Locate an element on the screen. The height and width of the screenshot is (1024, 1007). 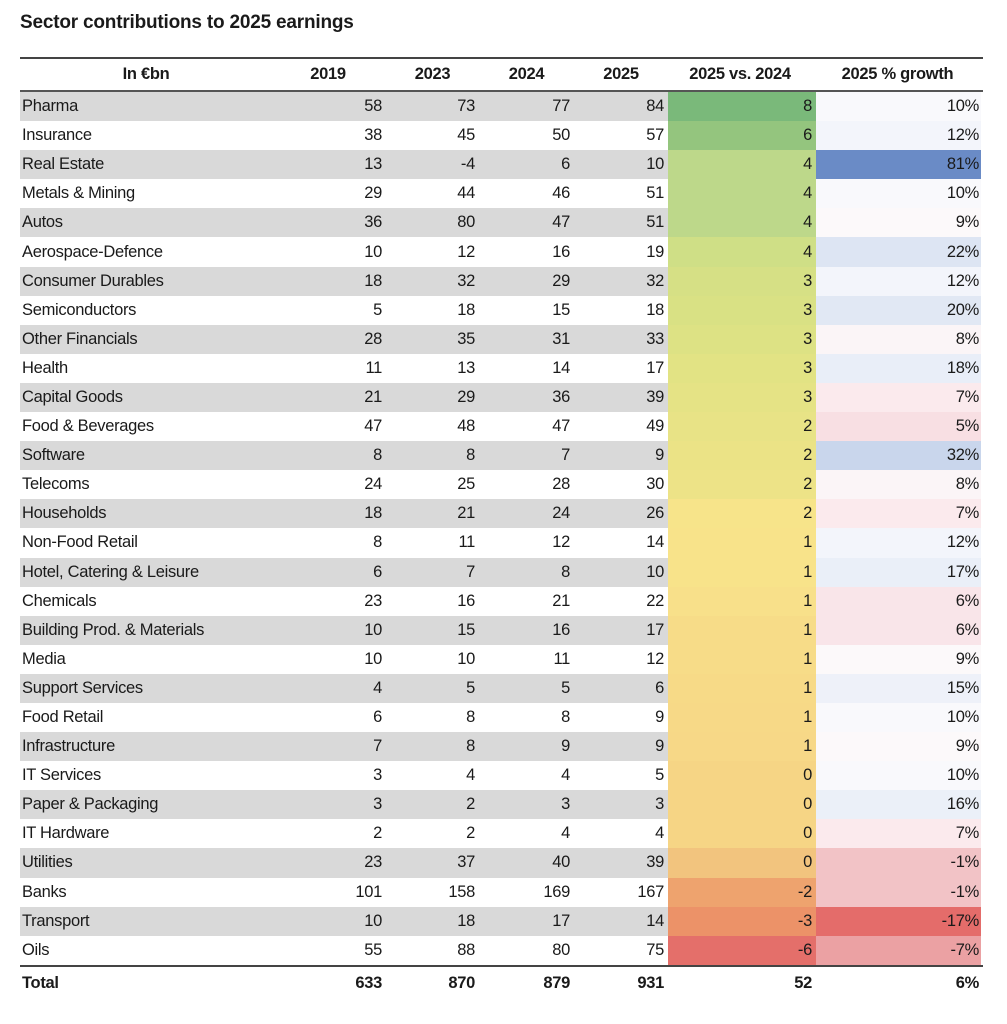
table-row: Telecoms 24 25 28 30 2 8% is located at coordinates (501, 485).